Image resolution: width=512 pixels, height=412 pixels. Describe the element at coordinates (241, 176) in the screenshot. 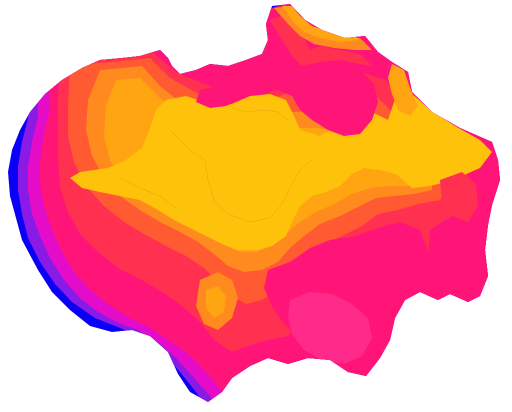

I see `contour-line-central` at that location.